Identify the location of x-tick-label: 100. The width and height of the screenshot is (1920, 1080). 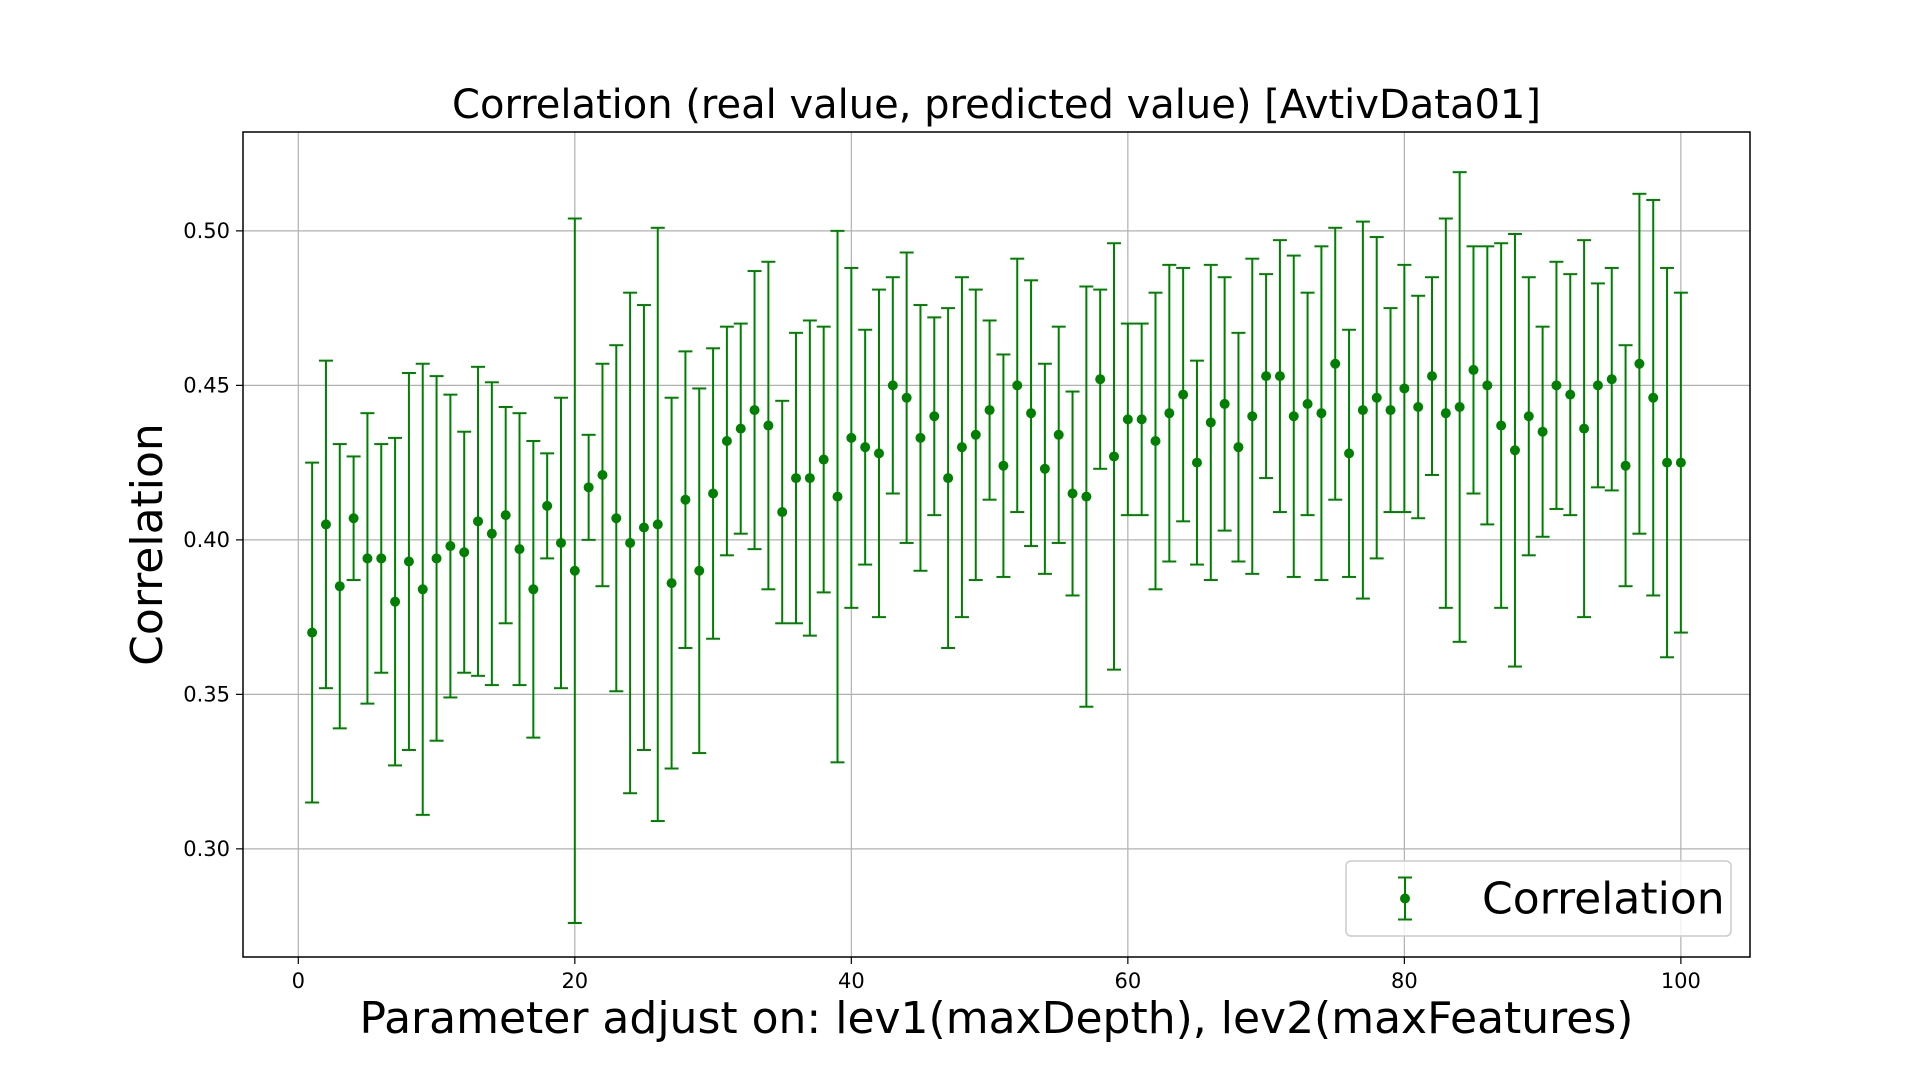
(1681, 981).